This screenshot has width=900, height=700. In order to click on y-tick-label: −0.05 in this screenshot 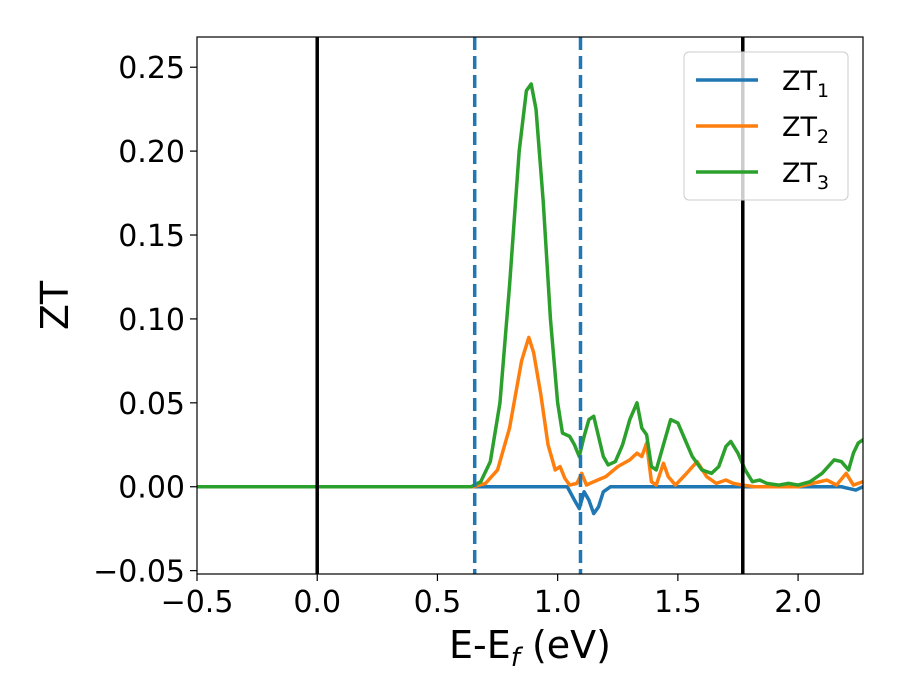, I will do `click(139, 572)`.